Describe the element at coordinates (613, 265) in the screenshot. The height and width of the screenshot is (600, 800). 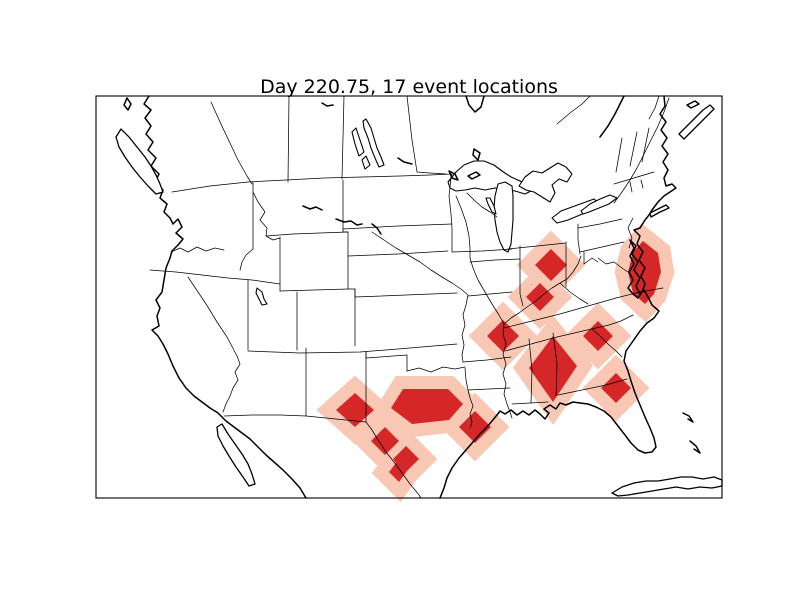
I see `potomac-river` at that location.